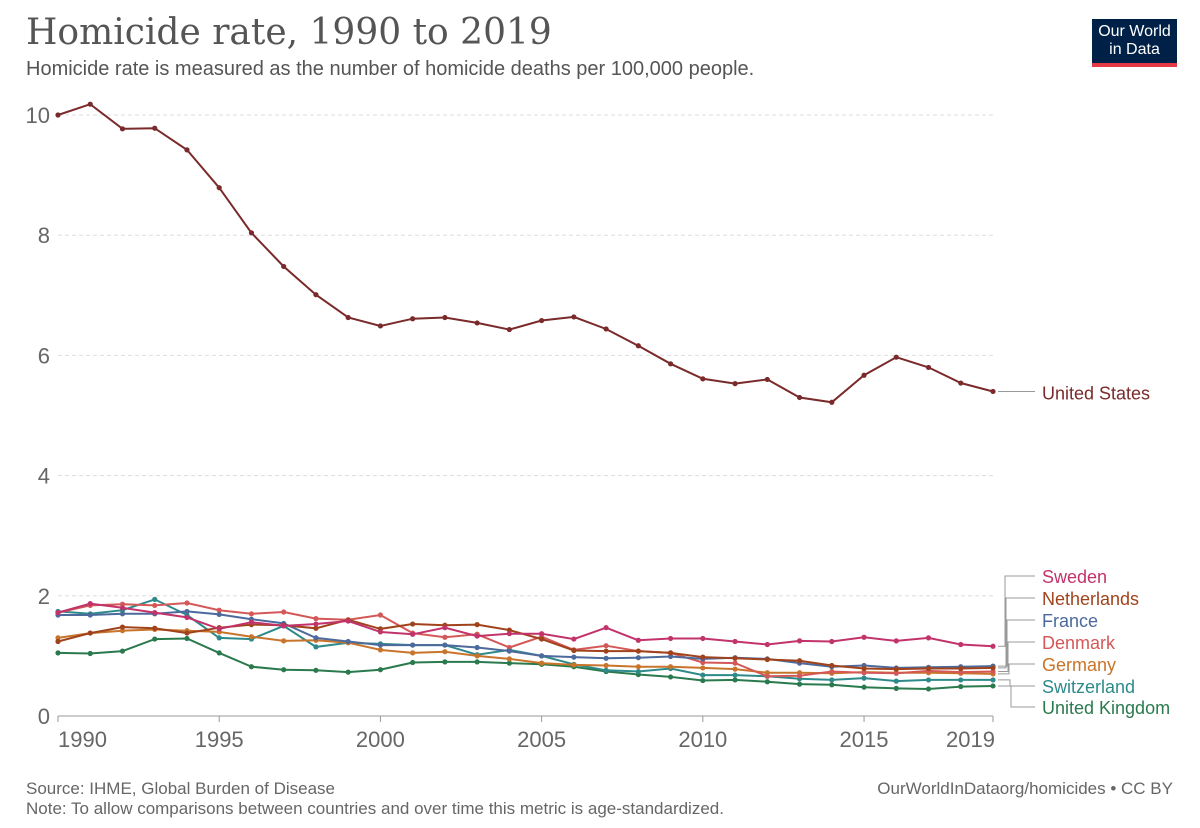 Image resolution: width=1200 pixels, height=828 pixels. Describe the element at coordinates (289, 32) in the screenshot. I see `chart-title: Homicide rate, 1990 to 2019` at that location.